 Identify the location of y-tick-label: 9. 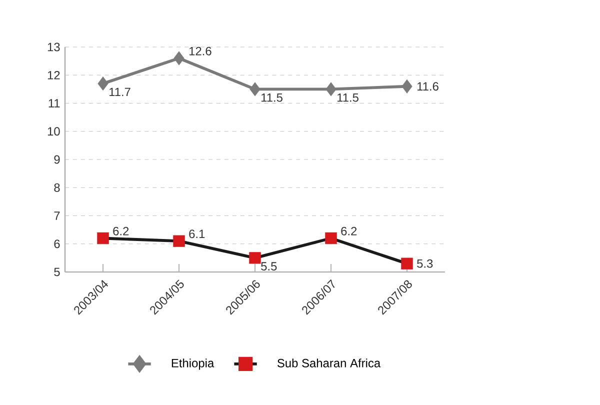
(57, 159).